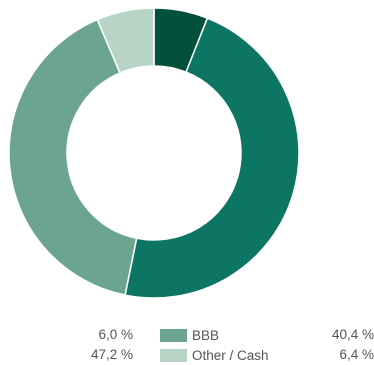 The height and width of the screenshot is (365, 374). I want to click on legend-label: Other / Cash, so click(230, 355).